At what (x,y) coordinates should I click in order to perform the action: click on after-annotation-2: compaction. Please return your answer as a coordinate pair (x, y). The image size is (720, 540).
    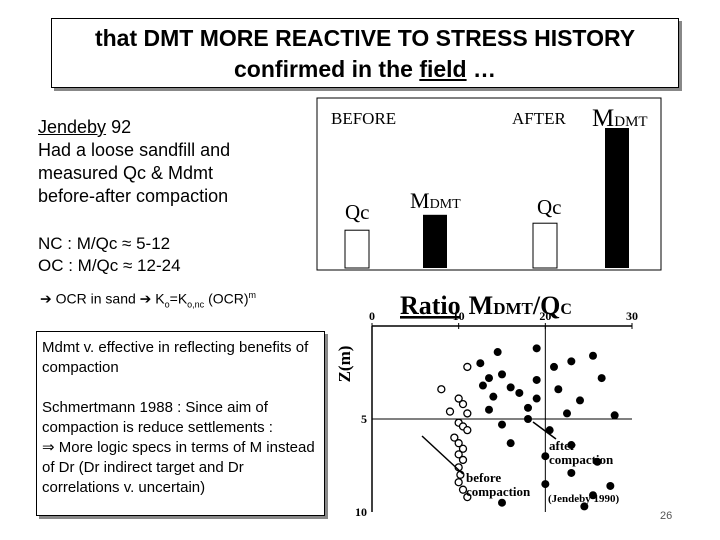
    Looking at the image, I should click on (581, 459).